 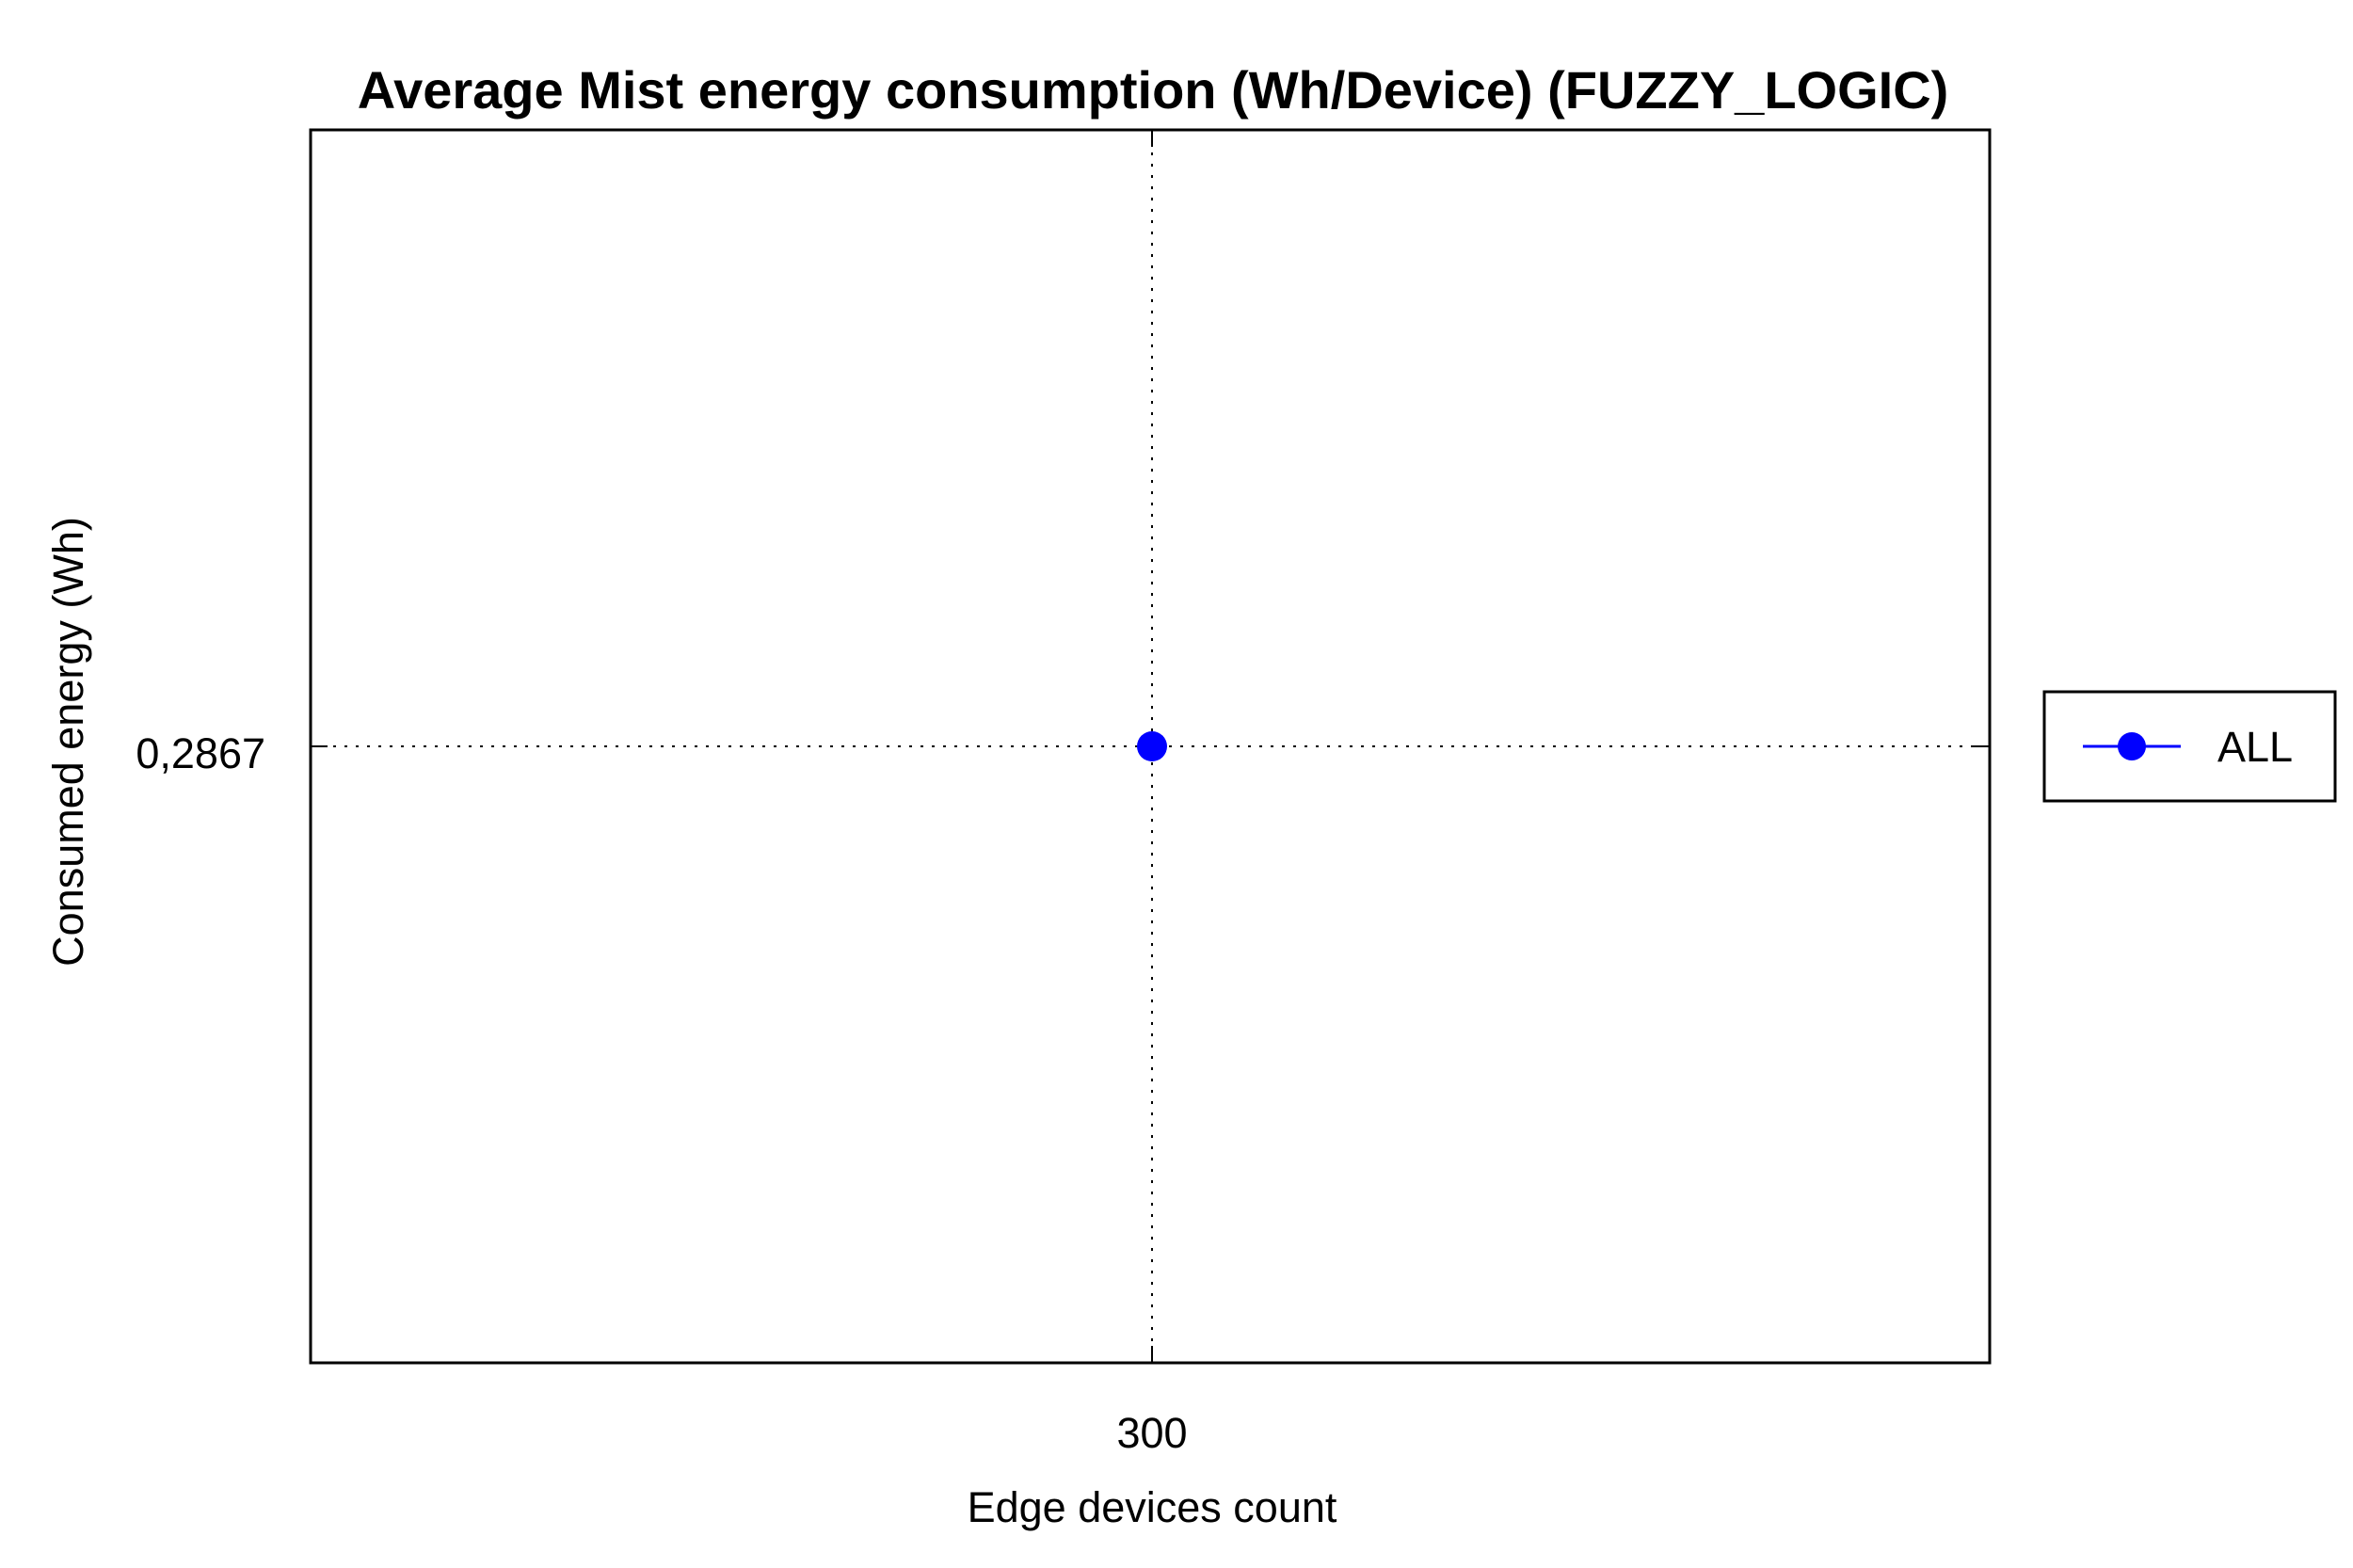 I want to click on legend: ALL, so click(x=2189, y=746).